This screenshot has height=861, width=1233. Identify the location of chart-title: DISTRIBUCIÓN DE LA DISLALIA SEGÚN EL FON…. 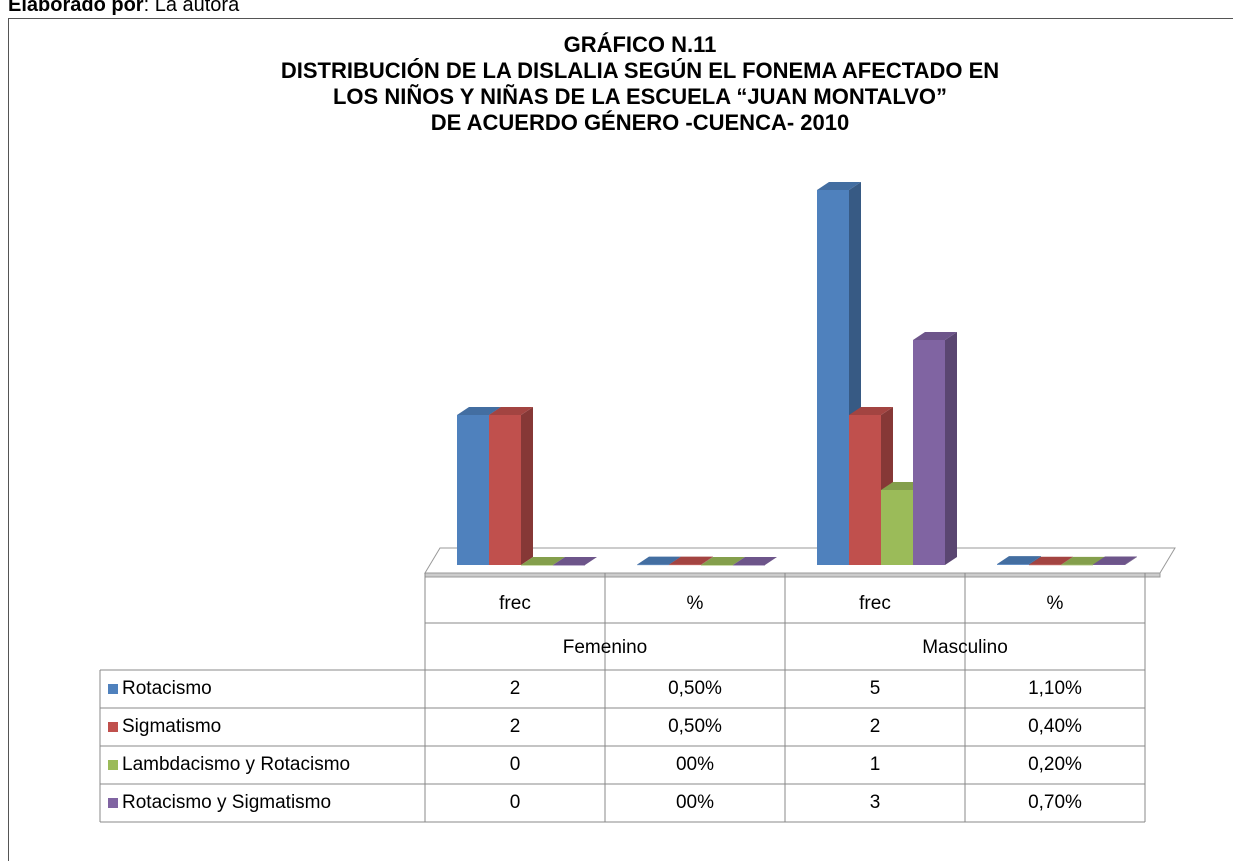
(640, 70).